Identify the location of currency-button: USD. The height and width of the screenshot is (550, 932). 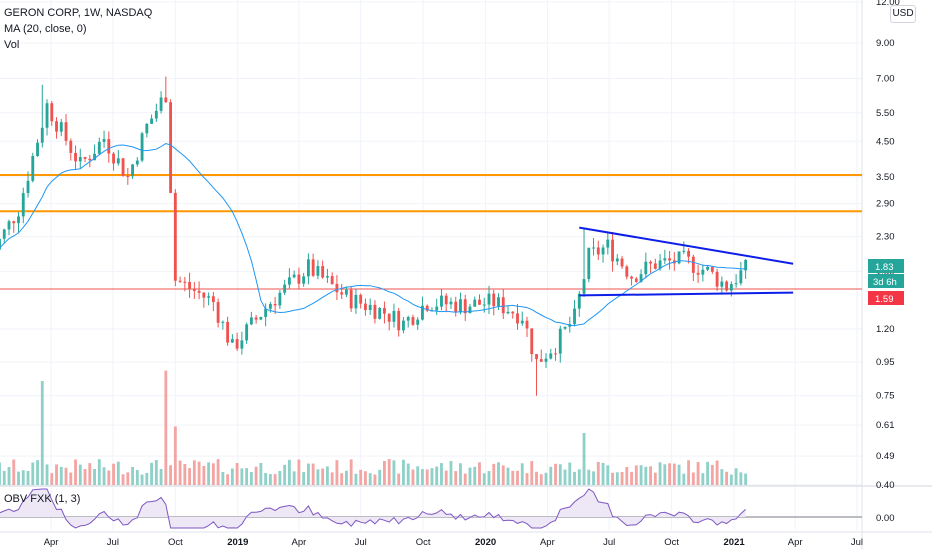
(903, 14).